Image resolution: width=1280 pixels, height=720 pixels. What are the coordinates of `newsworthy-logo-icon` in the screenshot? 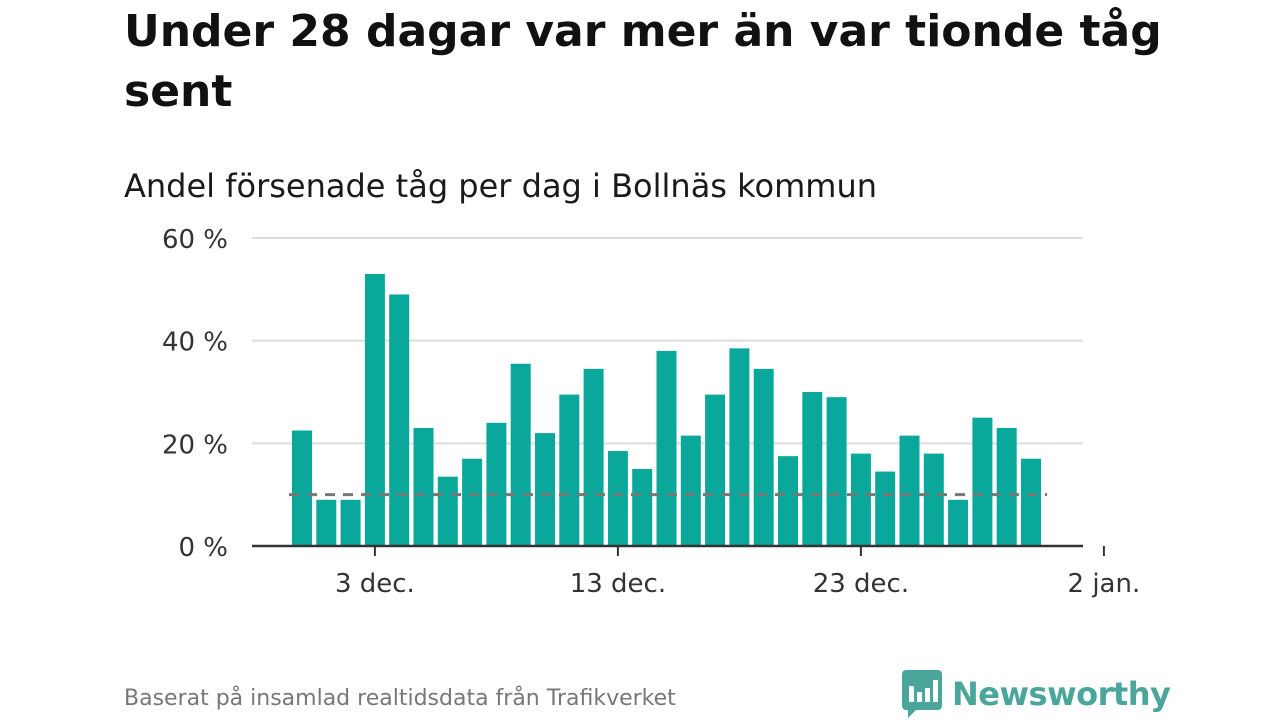 It's located at (922, 694).